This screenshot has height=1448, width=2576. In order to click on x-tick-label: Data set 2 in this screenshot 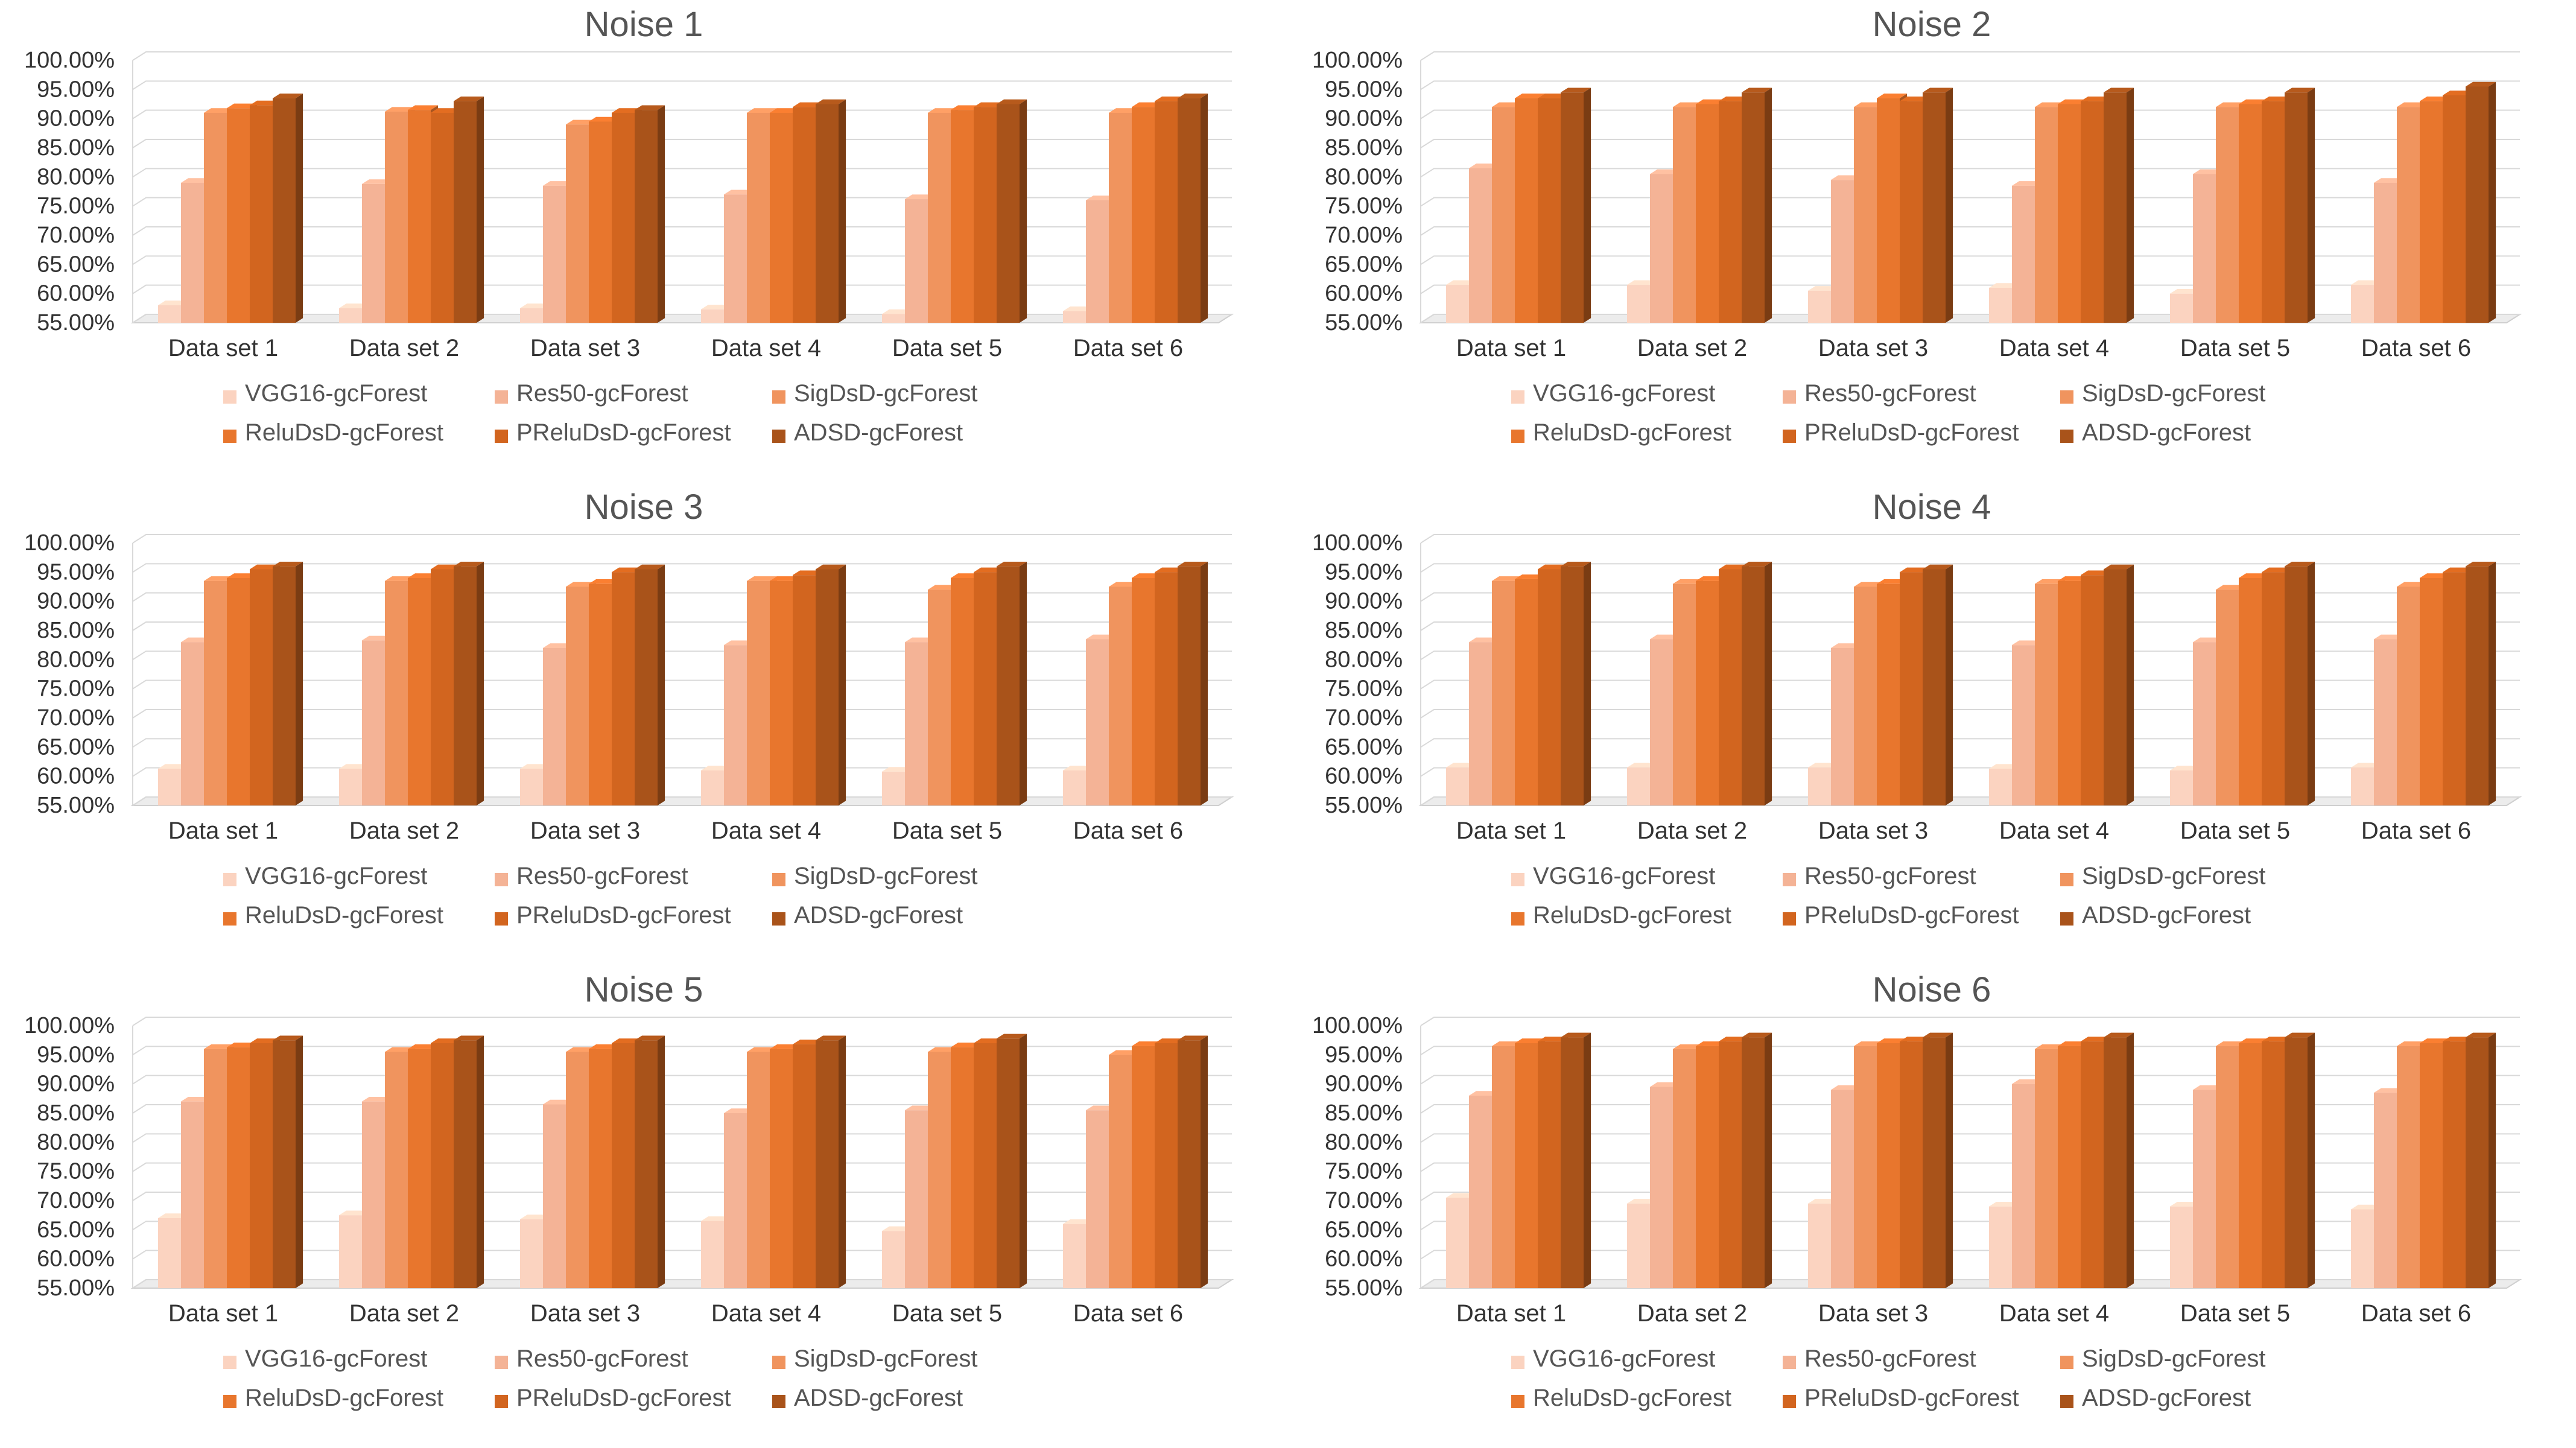, I will do `click(404, 831)`.